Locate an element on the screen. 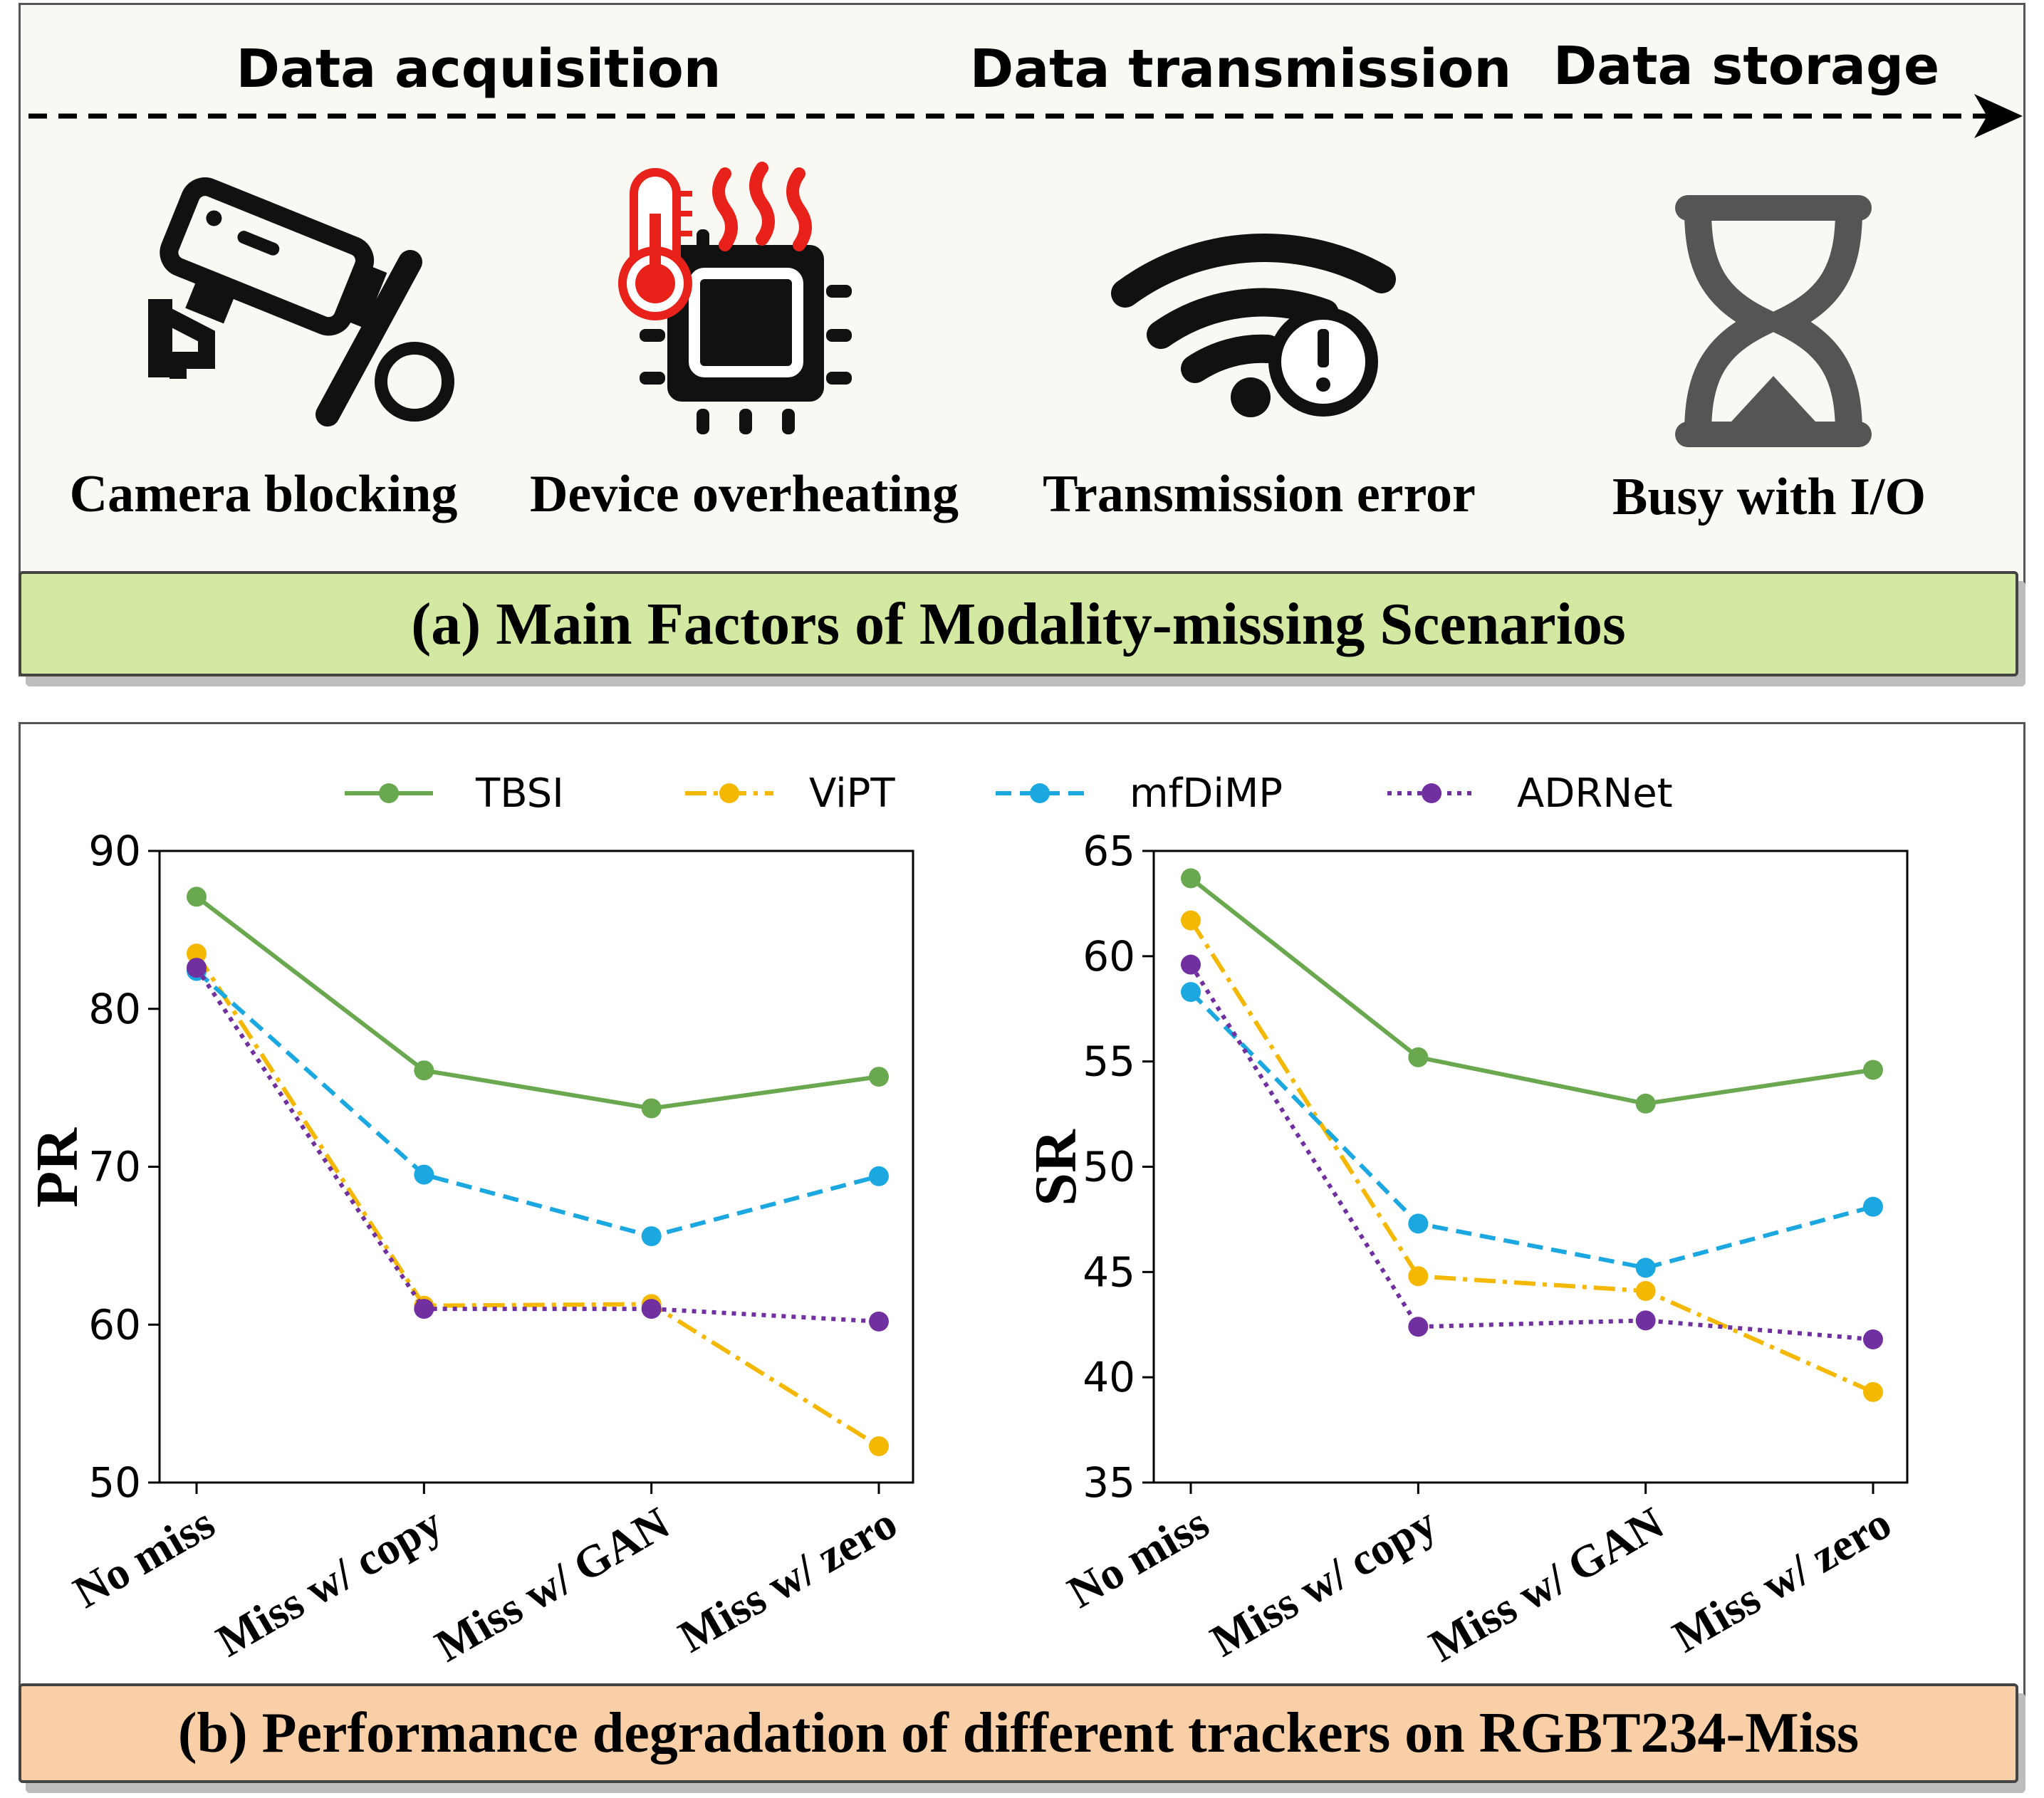 The width and height of the screenshot is (2044, 1798). legend-item-vipt: ViPT is located at coordinates (790, 793).